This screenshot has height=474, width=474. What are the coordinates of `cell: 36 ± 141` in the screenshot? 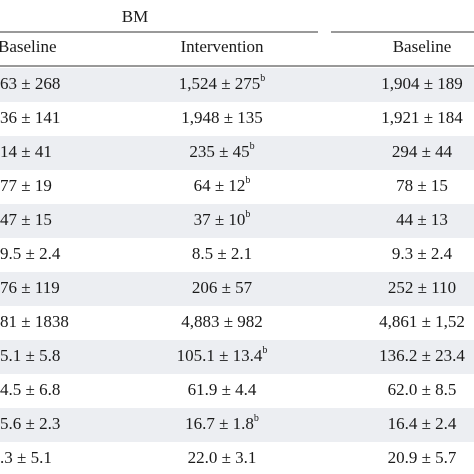 It's located at (30, 117).